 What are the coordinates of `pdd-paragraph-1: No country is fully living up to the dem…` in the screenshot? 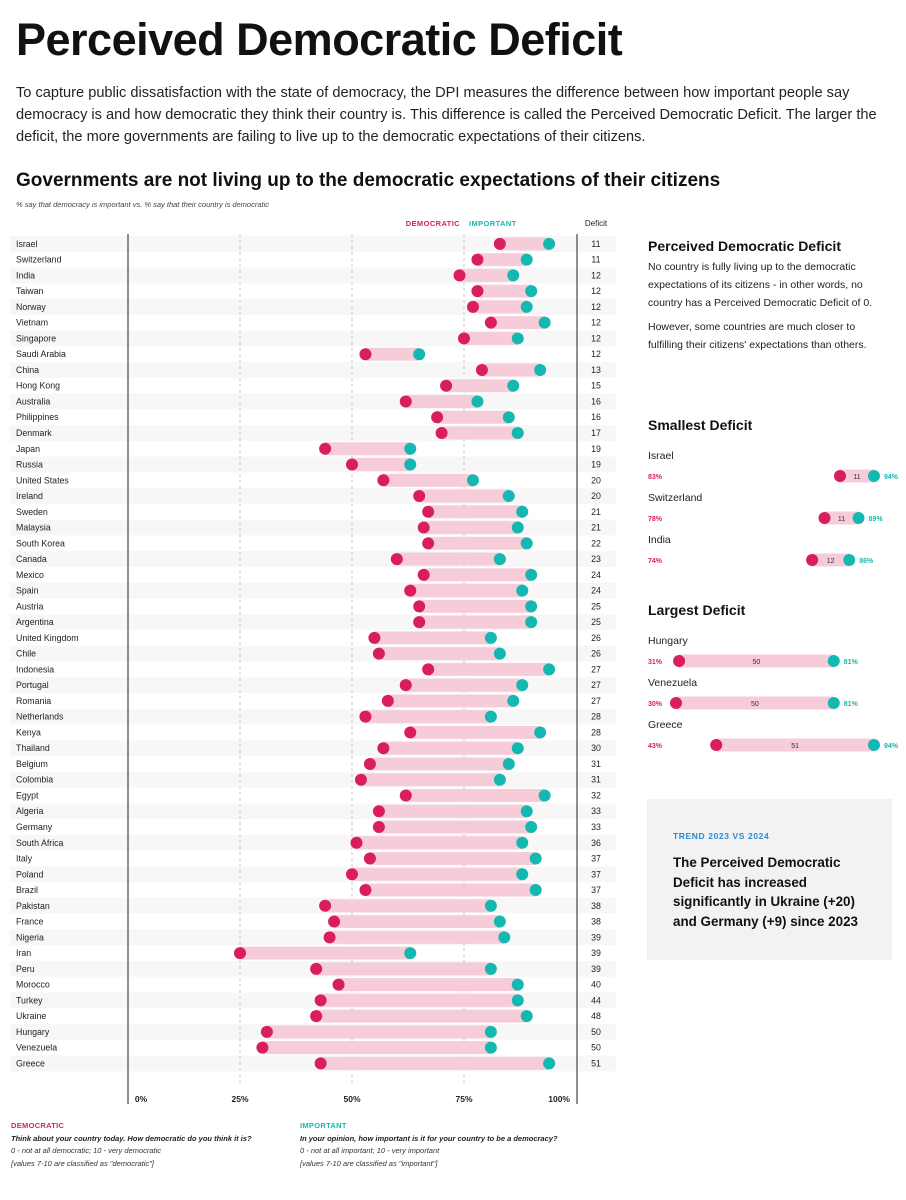 It's located at (760, 285).